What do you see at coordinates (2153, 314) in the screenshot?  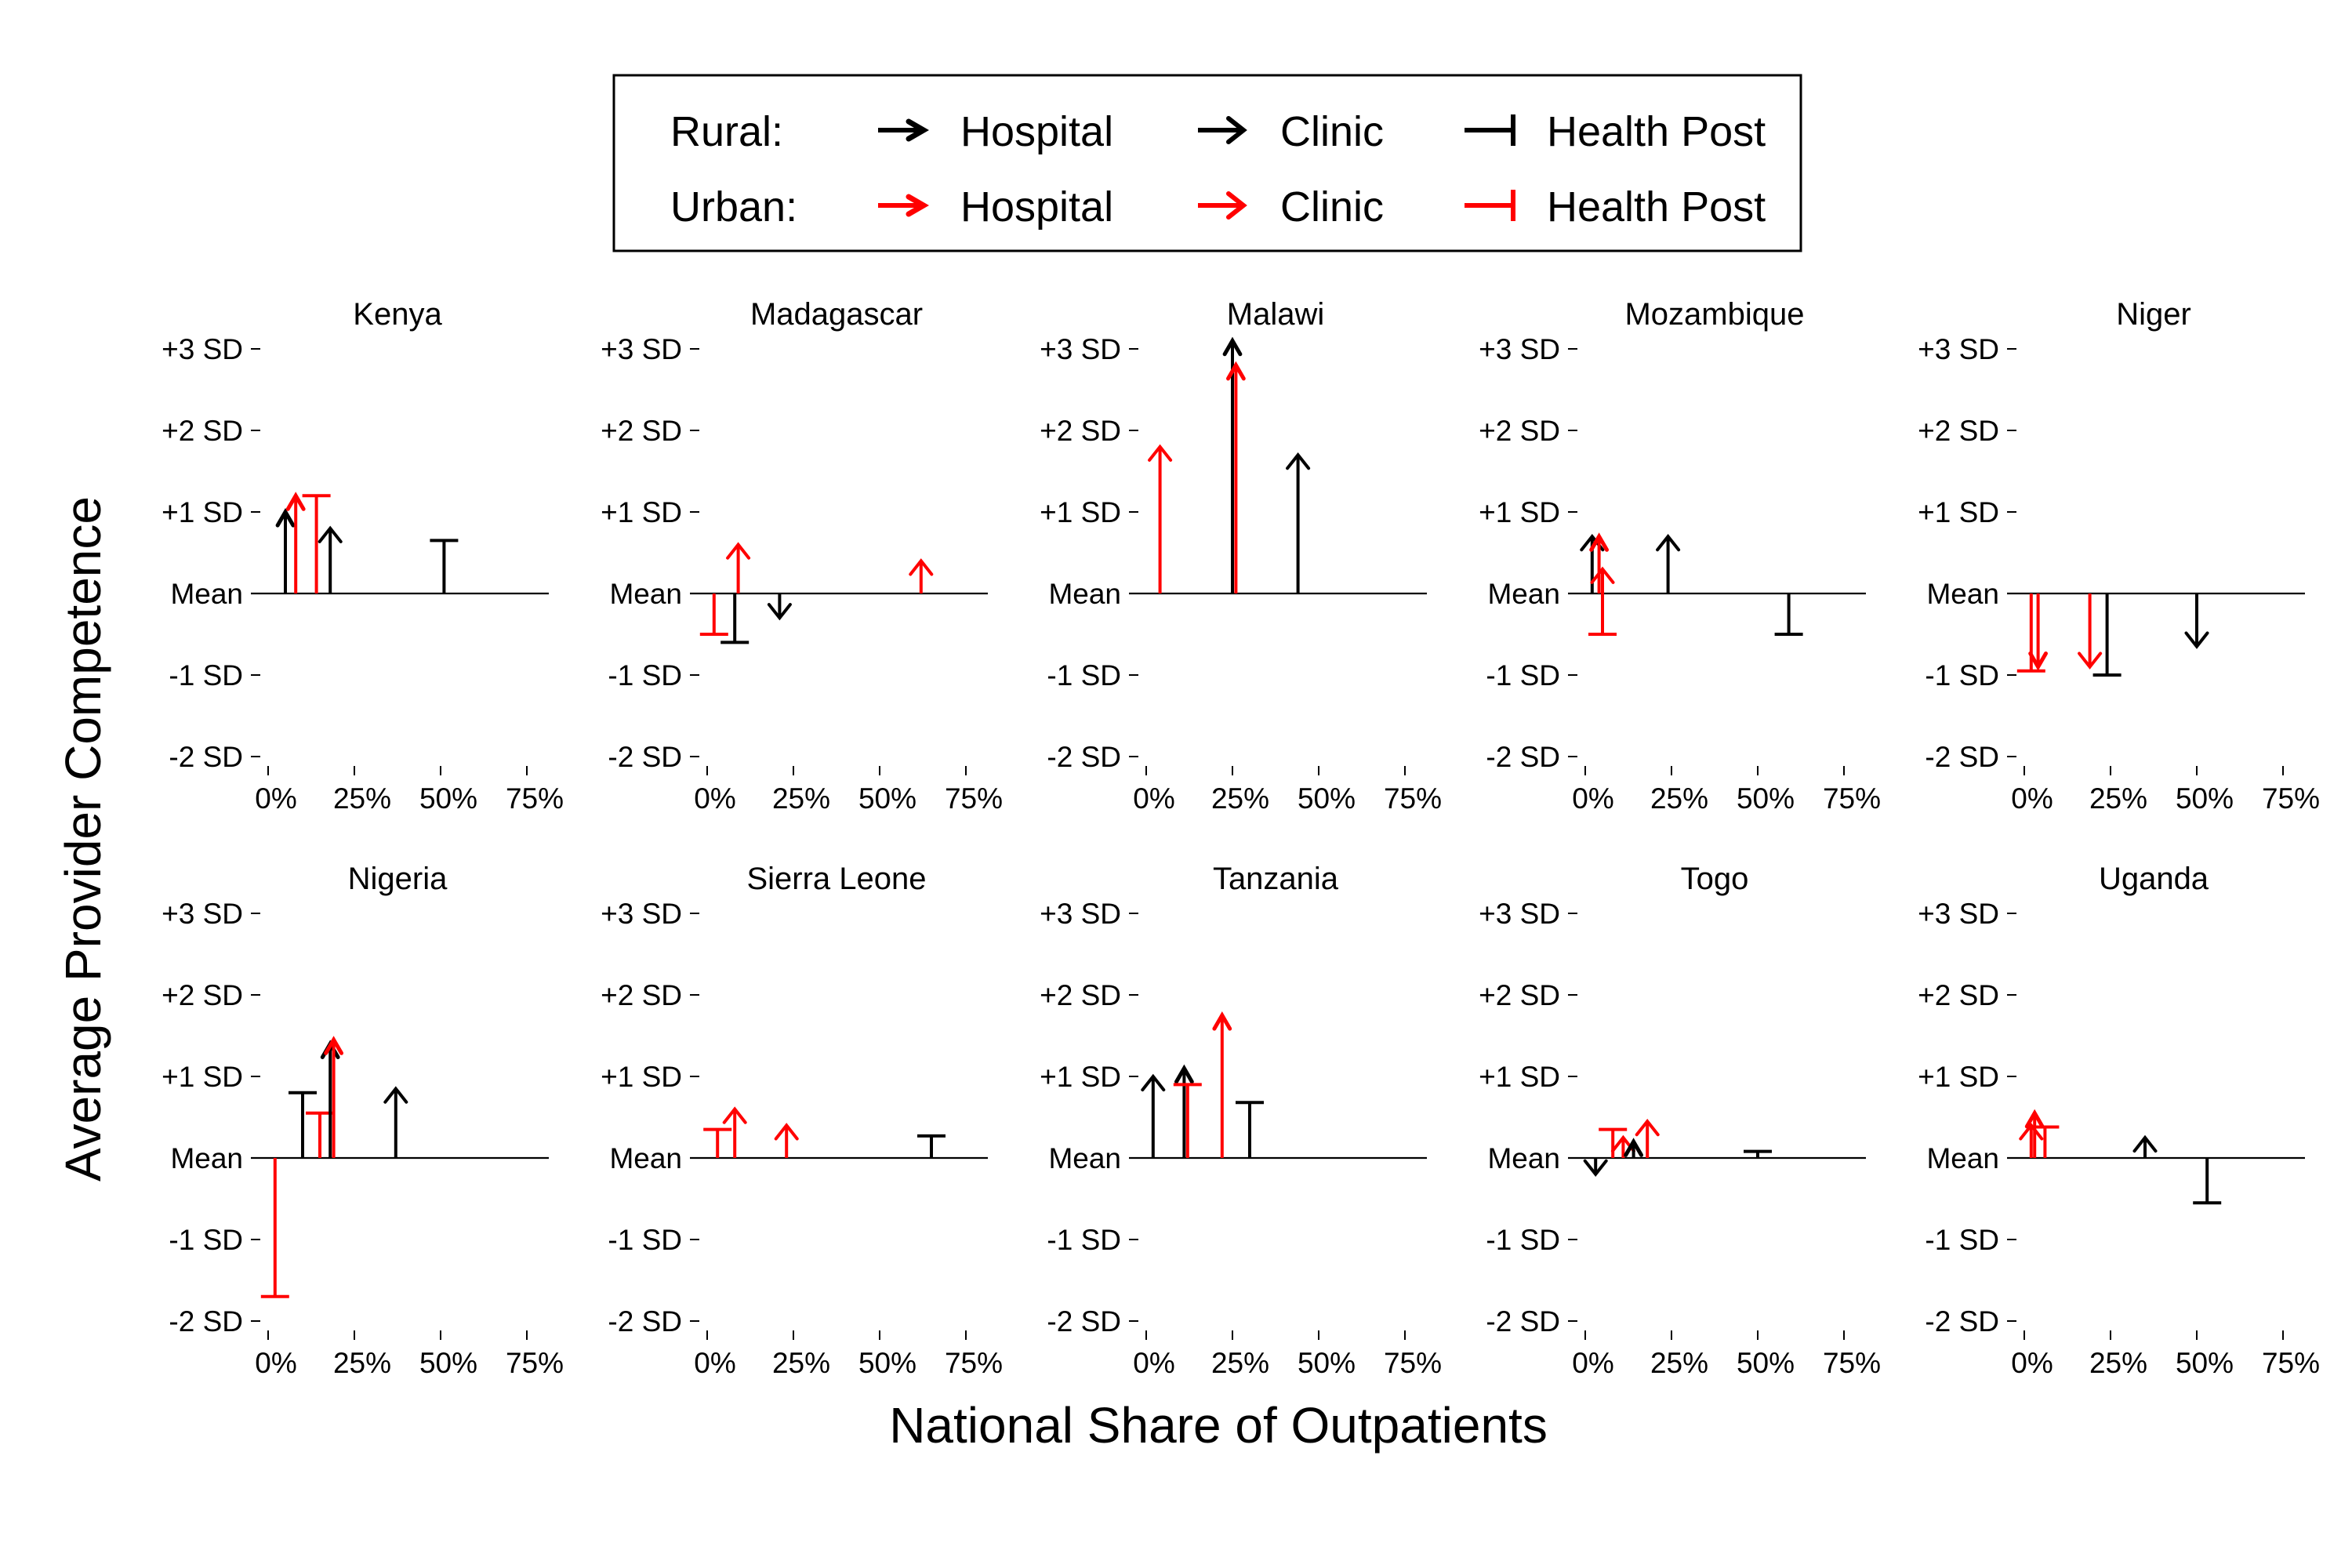 I see `panel-title: Niger` at bounding box center [2153, 314].